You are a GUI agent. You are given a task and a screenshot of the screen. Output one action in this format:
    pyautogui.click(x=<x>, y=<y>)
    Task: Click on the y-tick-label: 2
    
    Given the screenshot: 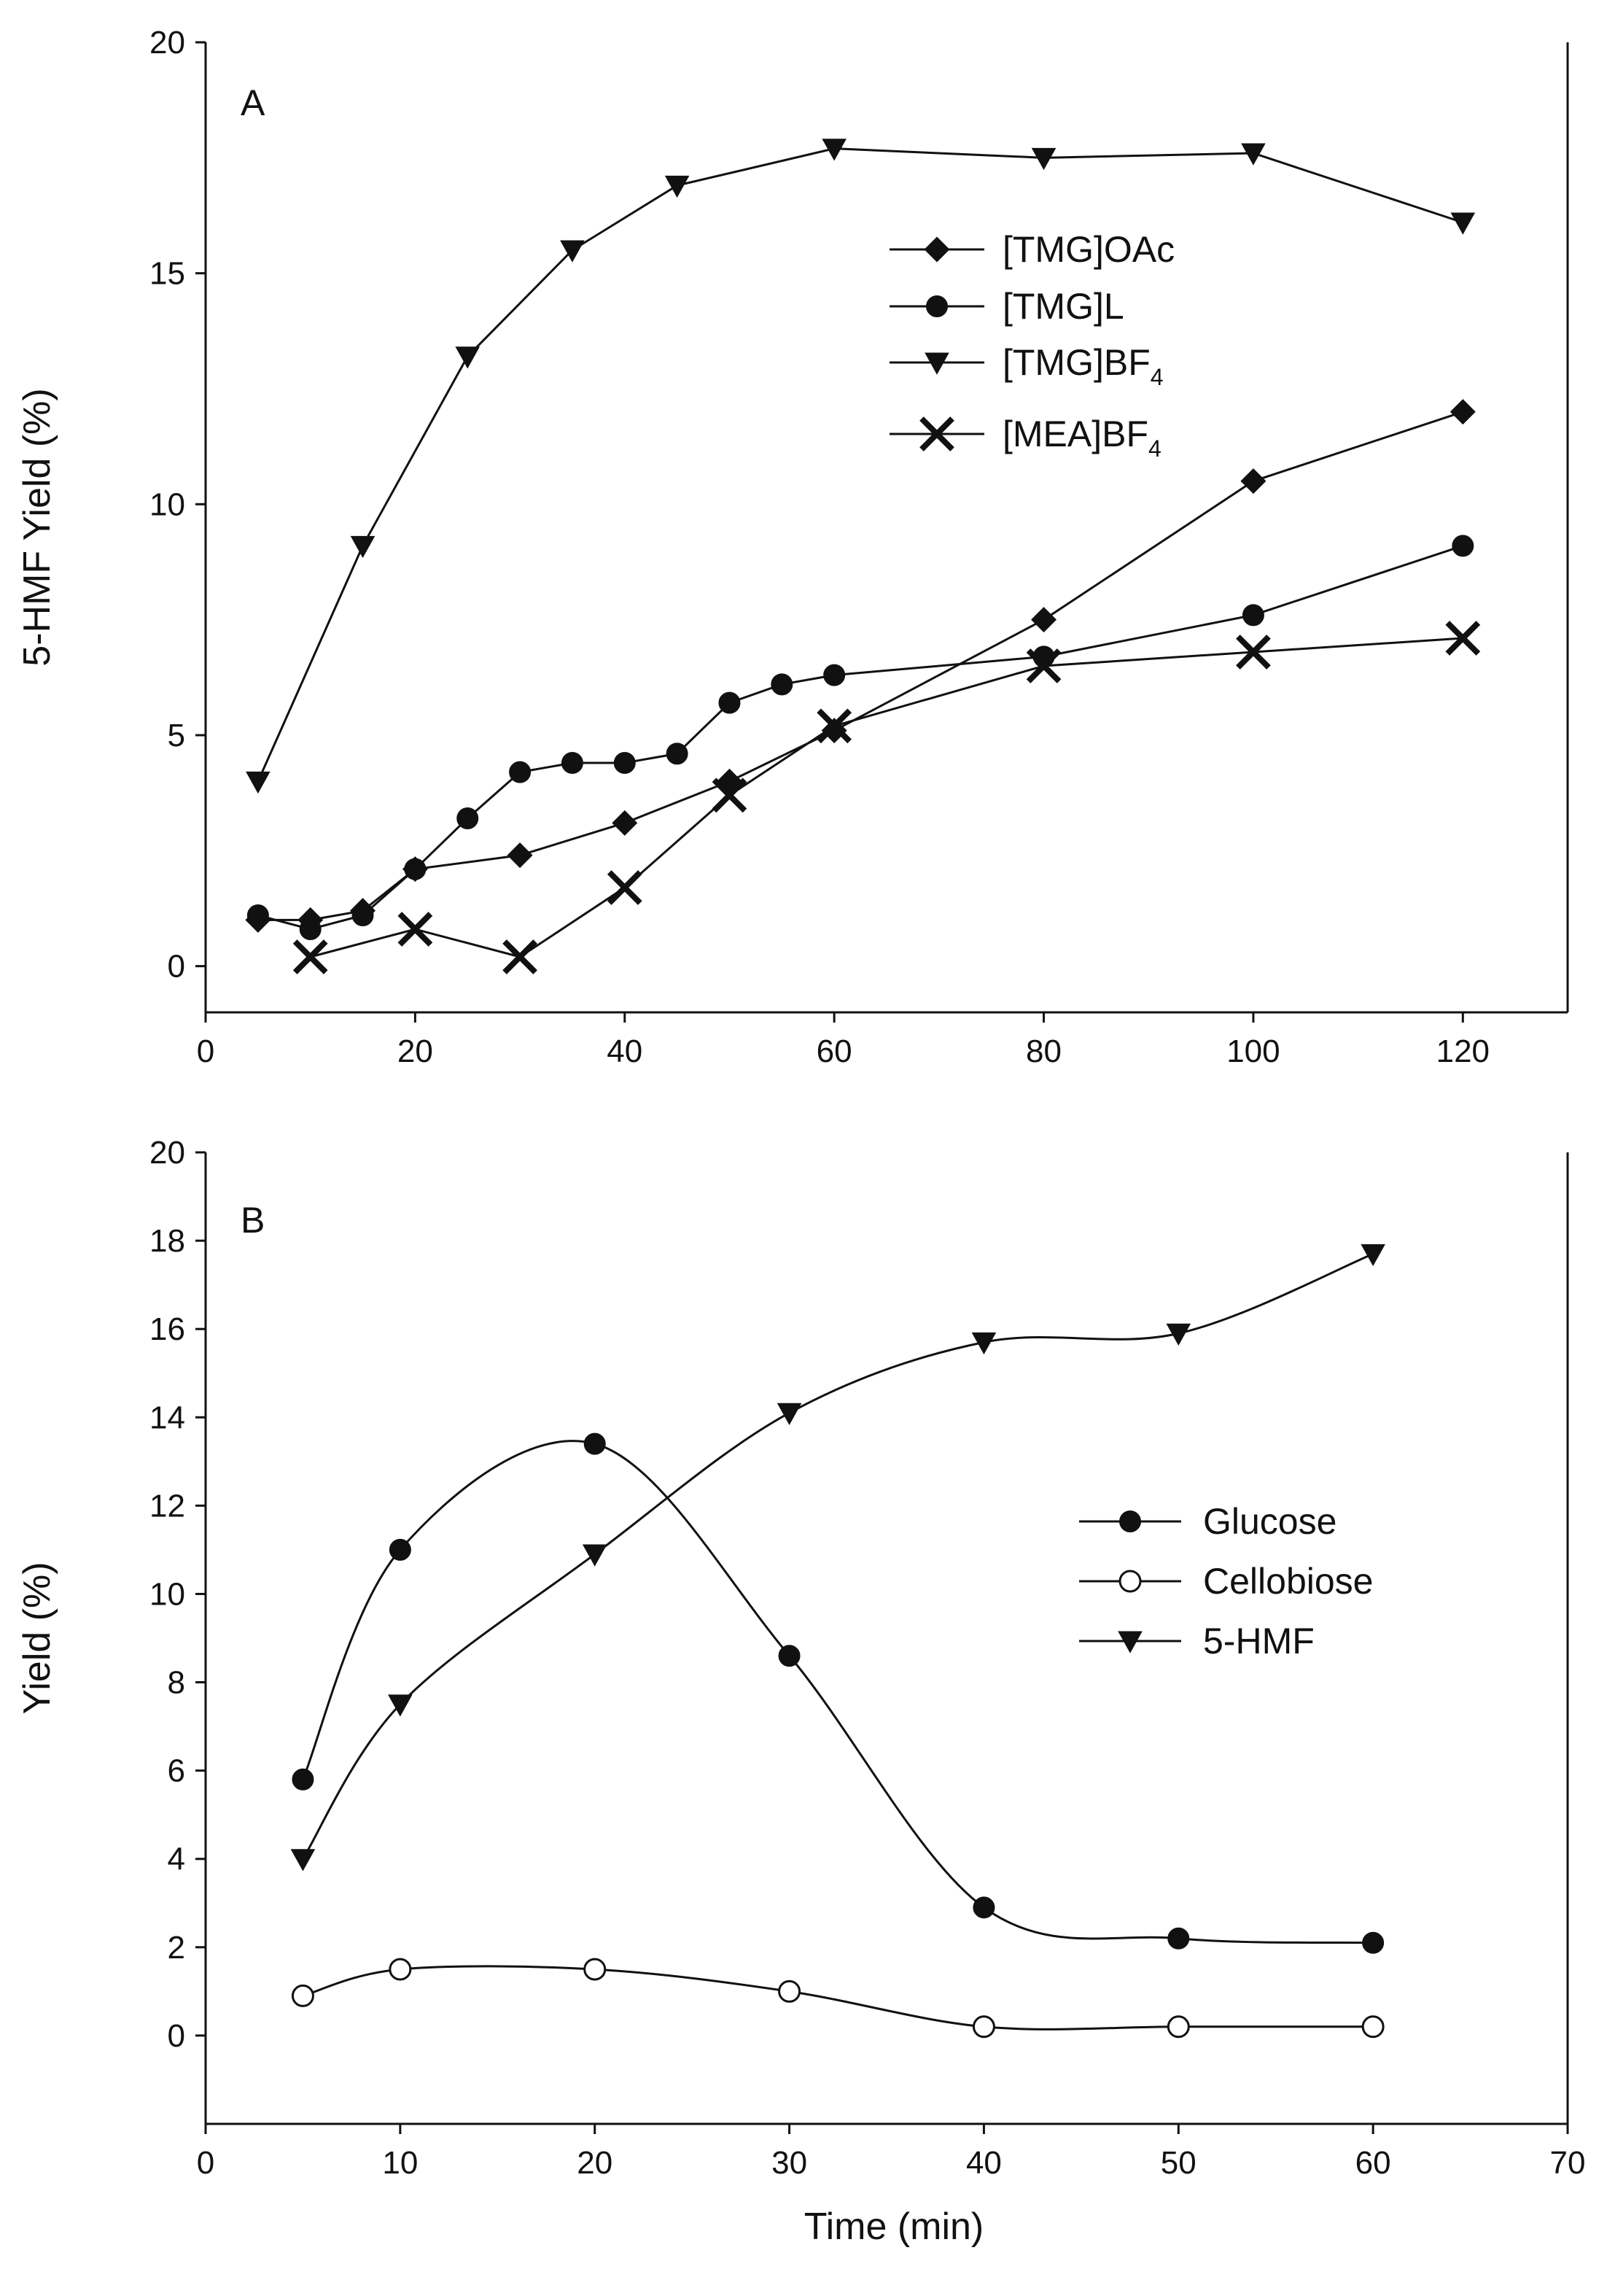 What is the action you would take?
    pyautogui.click(x=176, y=1948)
    